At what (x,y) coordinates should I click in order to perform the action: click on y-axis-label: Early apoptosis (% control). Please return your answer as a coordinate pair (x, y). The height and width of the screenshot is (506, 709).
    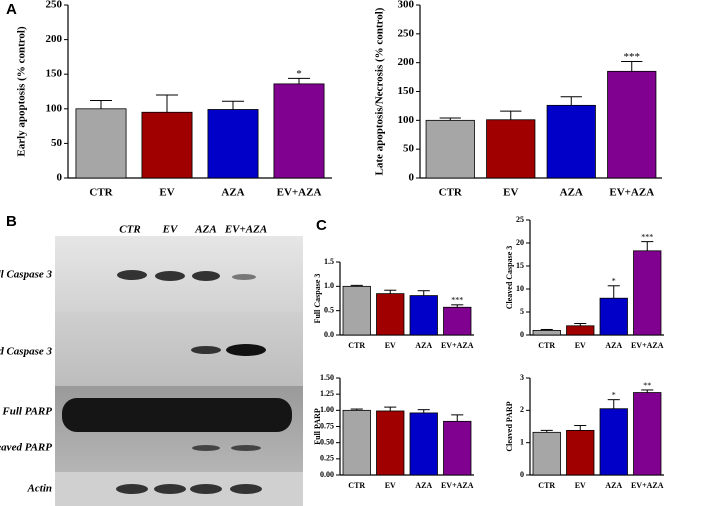
    Looking at the image, I should click on (22, 91).